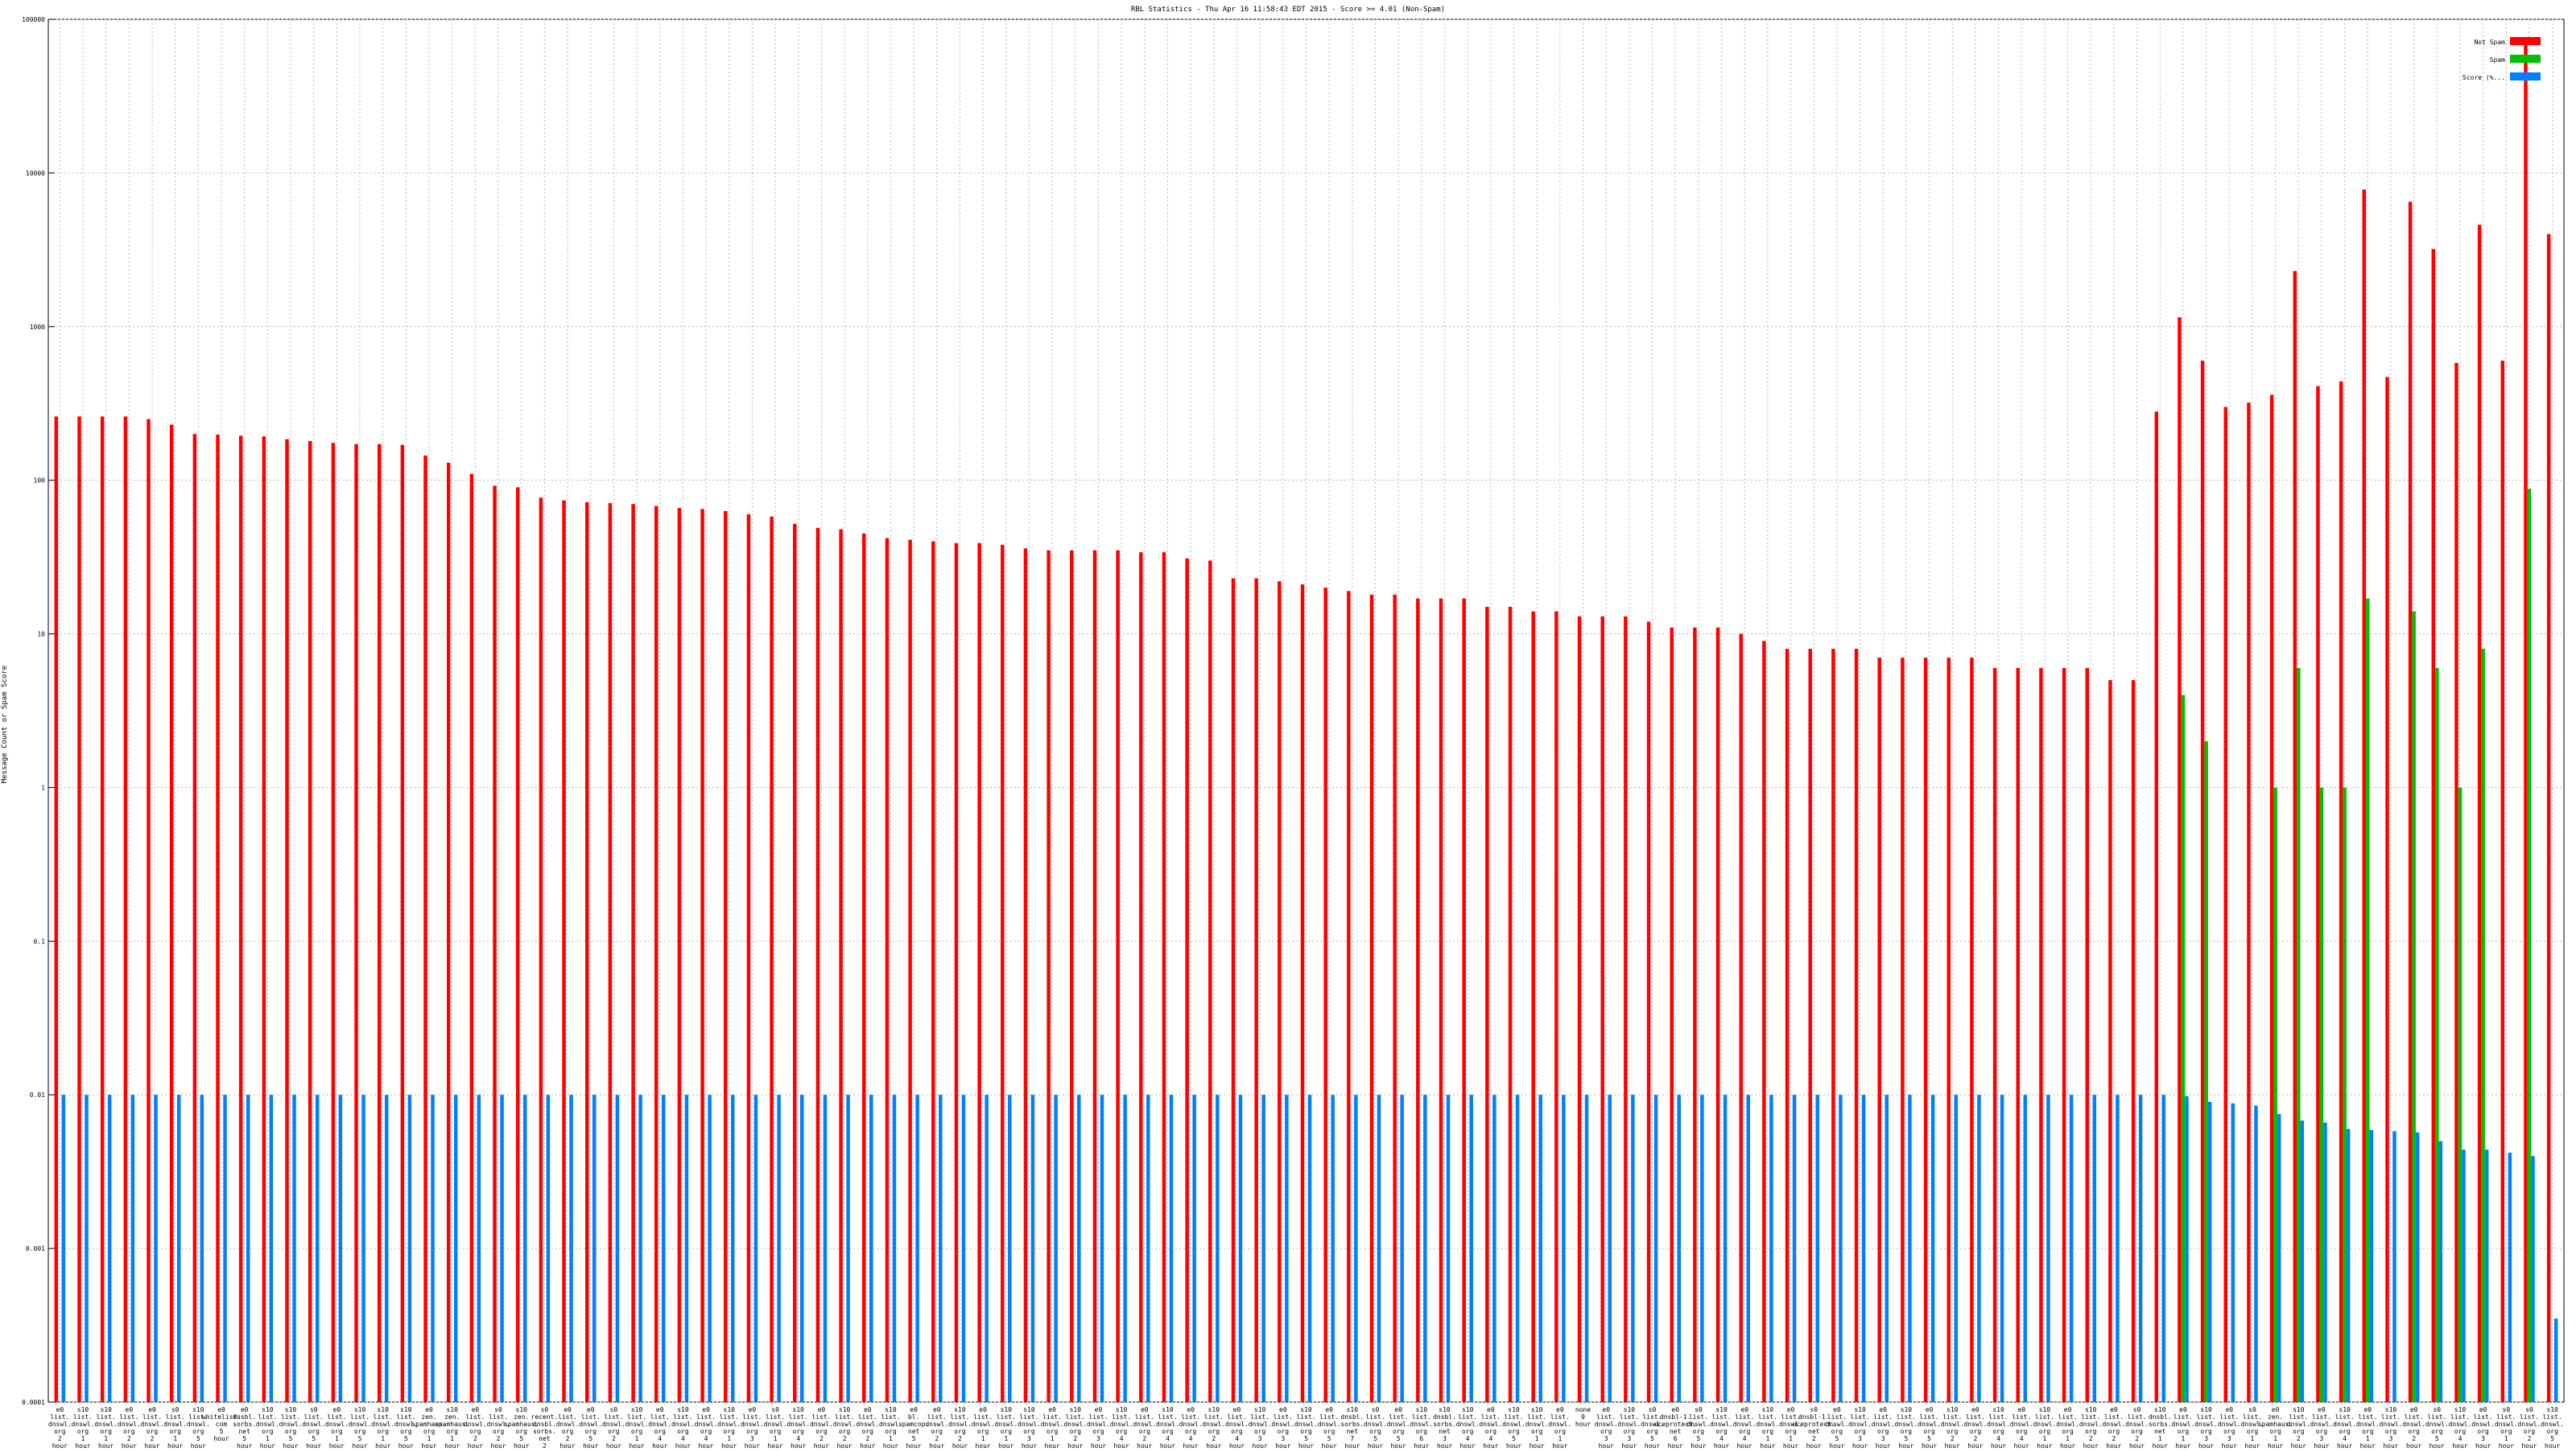  I want to click on x-tick-label: s10 dnsbl. sorbs. net 1 hour, so click(2160, 1427).